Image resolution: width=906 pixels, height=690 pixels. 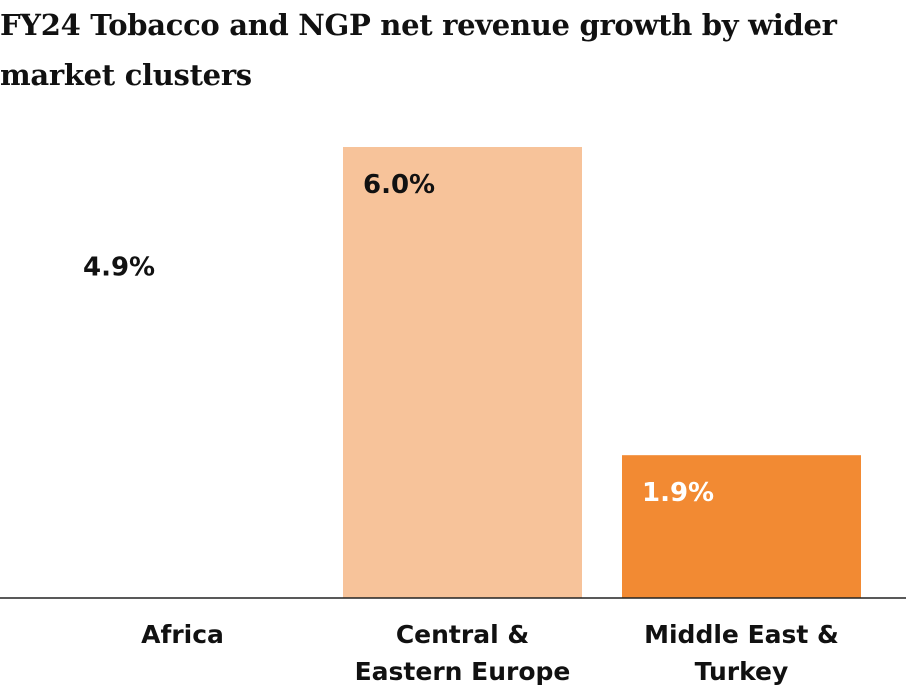 What do you see at coordinates (399, 185) in the screenshot?
I see `value-label-1: 6.0%` at bounding box center [399, 185].